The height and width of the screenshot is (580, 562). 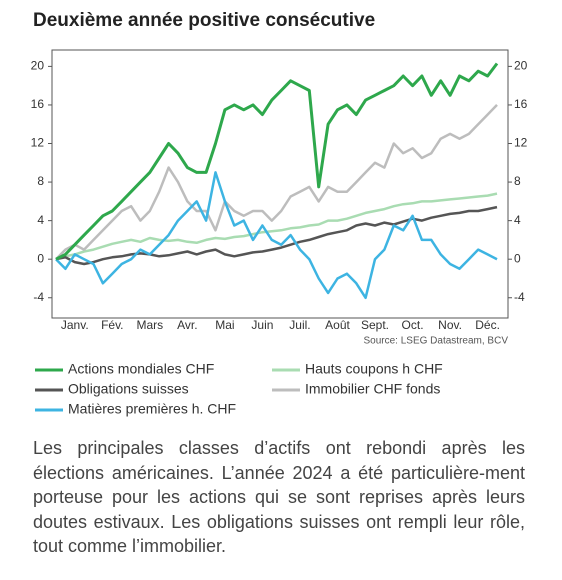 What do you see at coordinates (112, 325) in the screenshot?
I see `x-tick-label: Fév.` at bounding box center [112, 325].